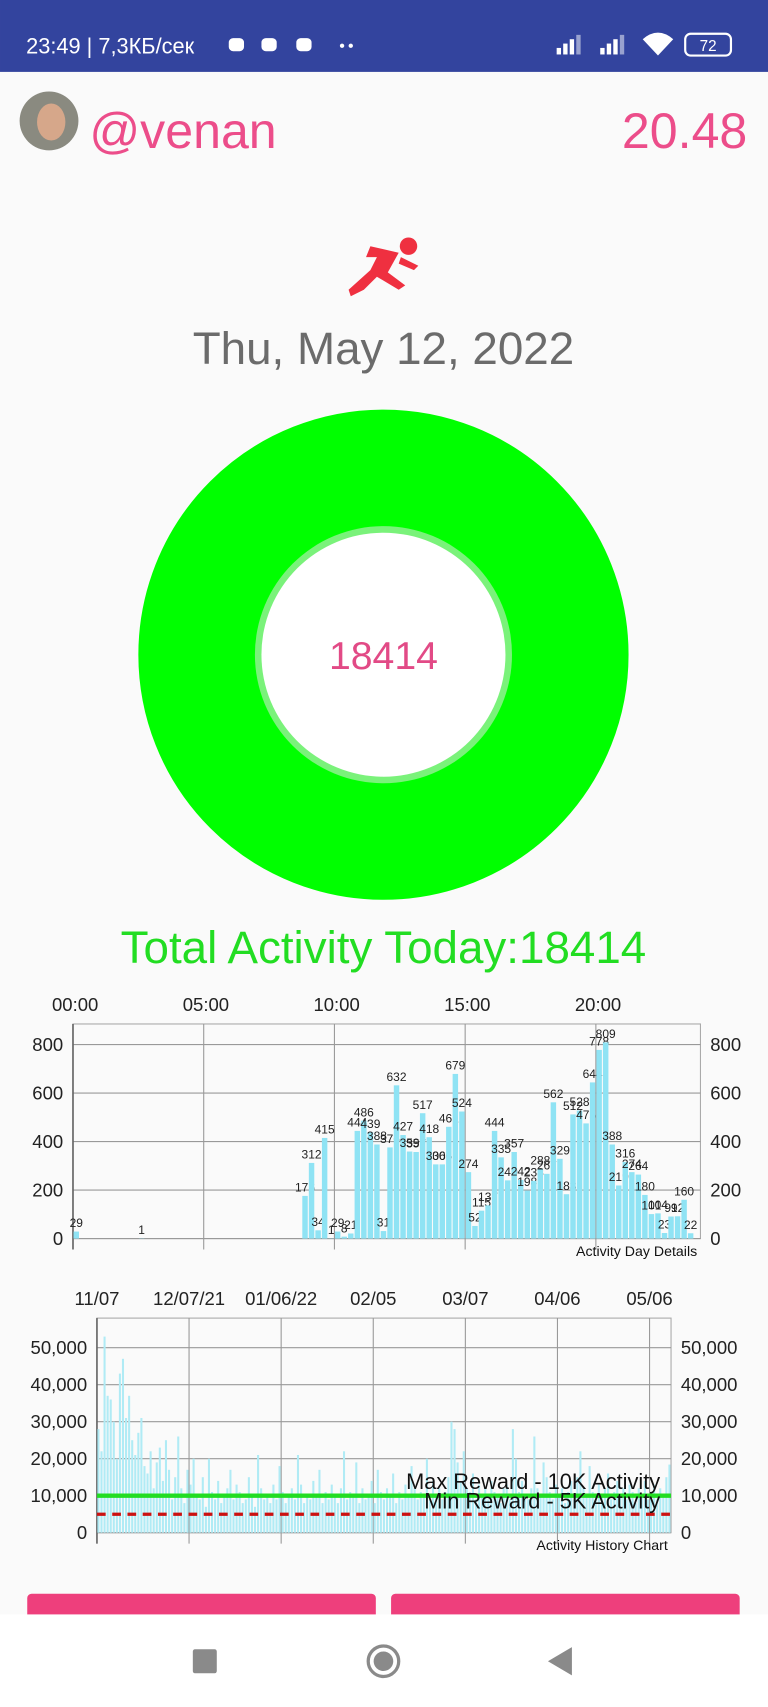  I want to click on nav-home, so click(383, 1661).